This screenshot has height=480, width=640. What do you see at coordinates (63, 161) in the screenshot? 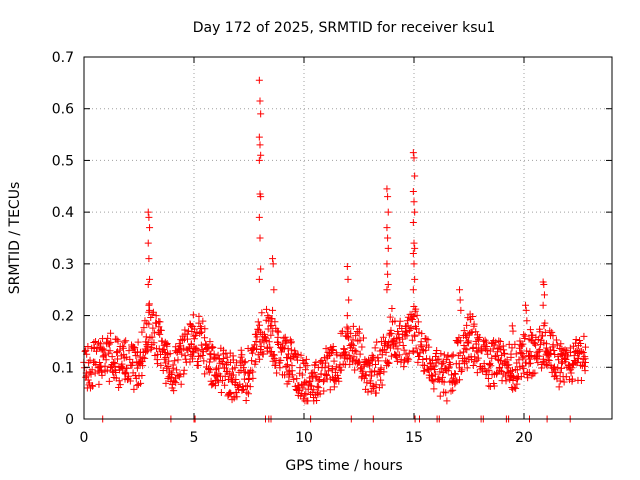
I see `y-tick-label: 0.5` at bounding box center [63, 161].